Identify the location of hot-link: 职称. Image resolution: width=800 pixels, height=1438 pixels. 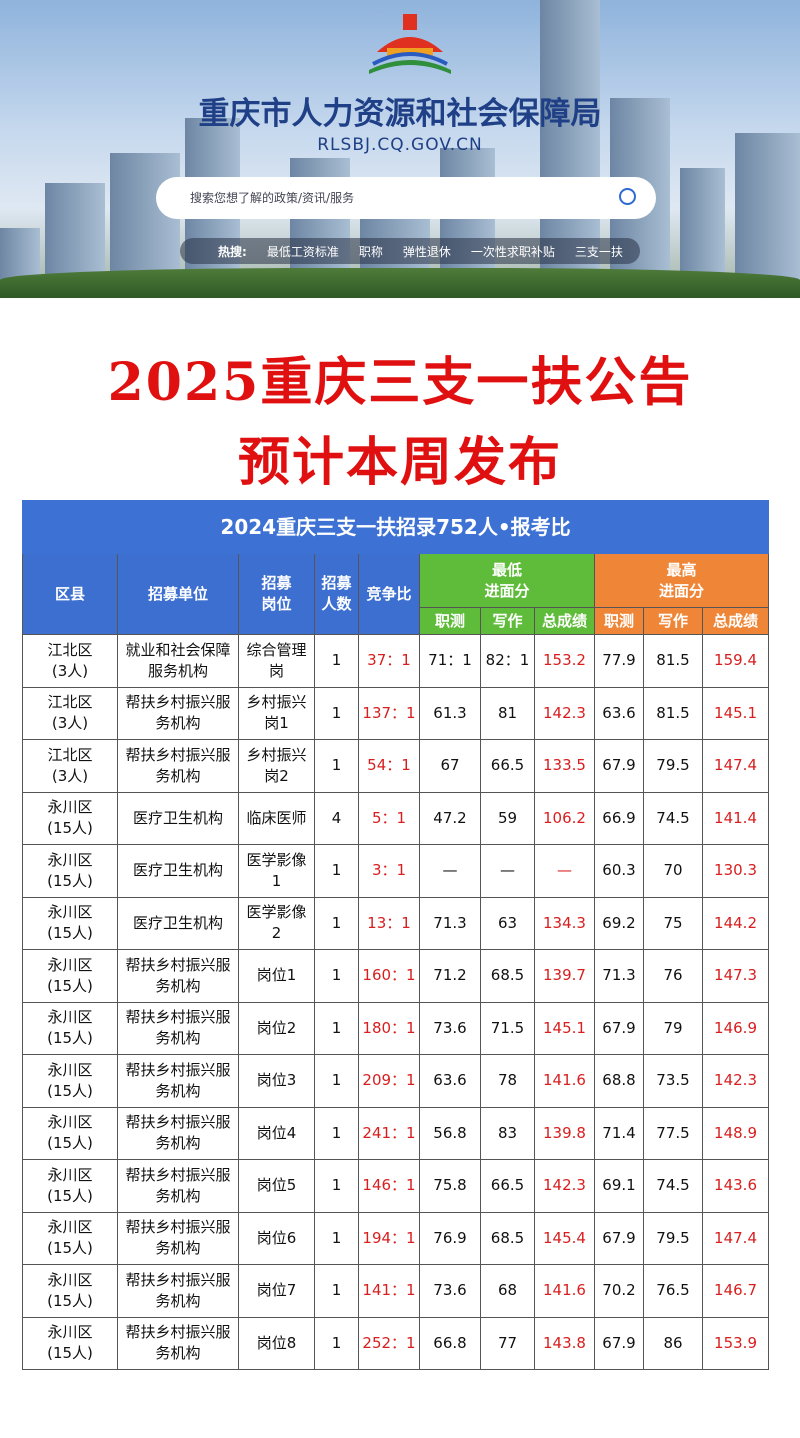
(370, 251).